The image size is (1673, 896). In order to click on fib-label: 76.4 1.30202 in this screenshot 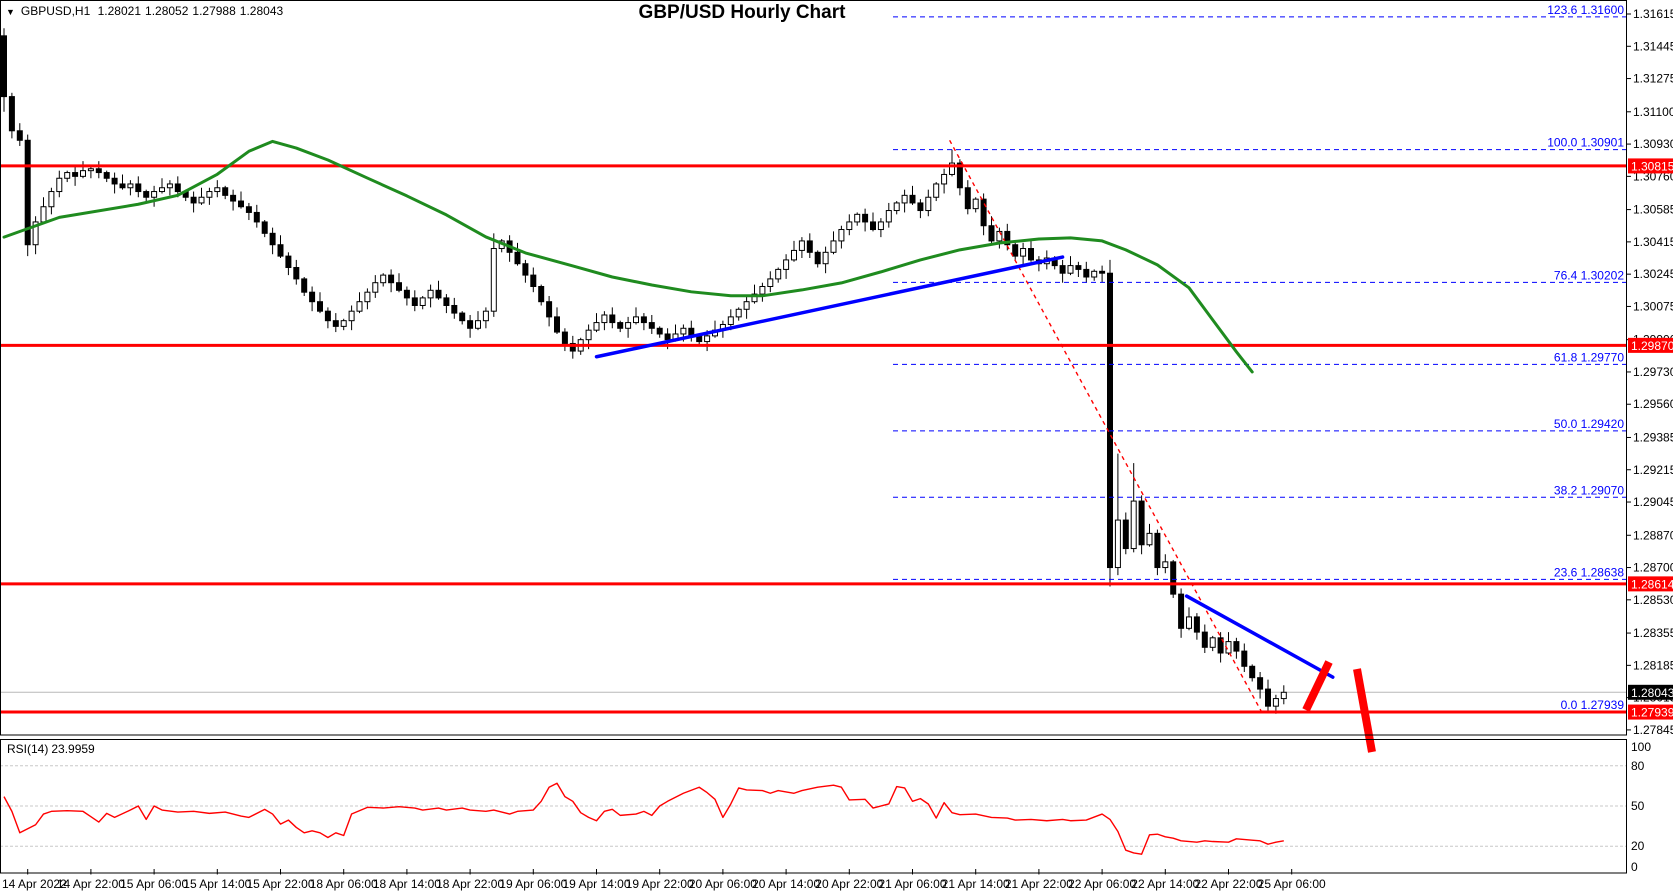, I will do `click(1589, 275)`.